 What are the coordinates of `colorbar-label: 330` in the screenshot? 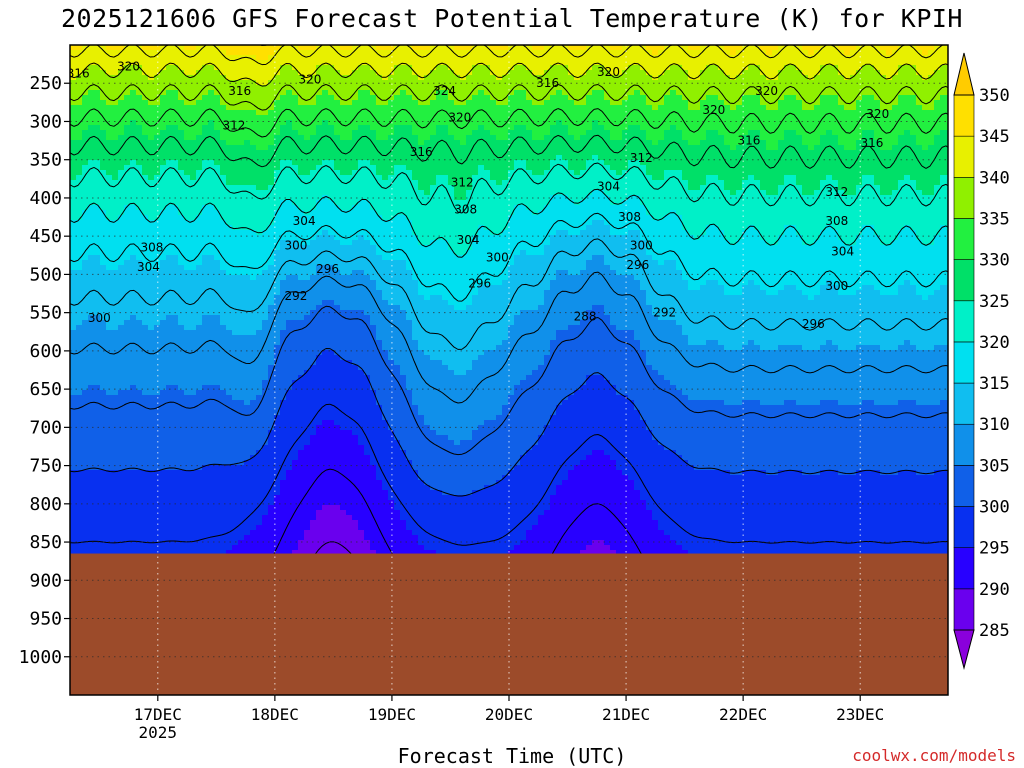 It's located at (994, 261).